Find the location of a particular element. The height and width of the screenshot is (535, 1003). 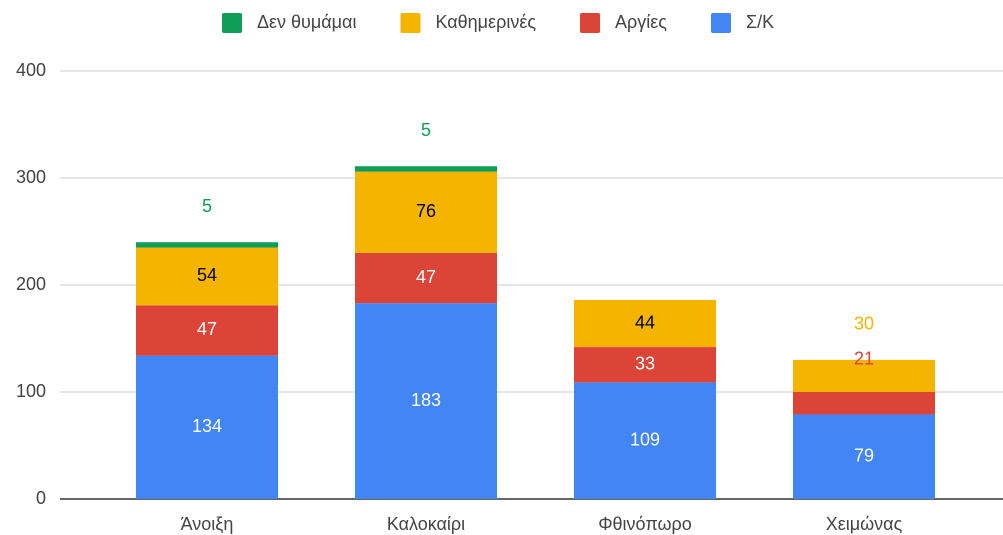

data-label: 33 is located at coordinates (645, 363).